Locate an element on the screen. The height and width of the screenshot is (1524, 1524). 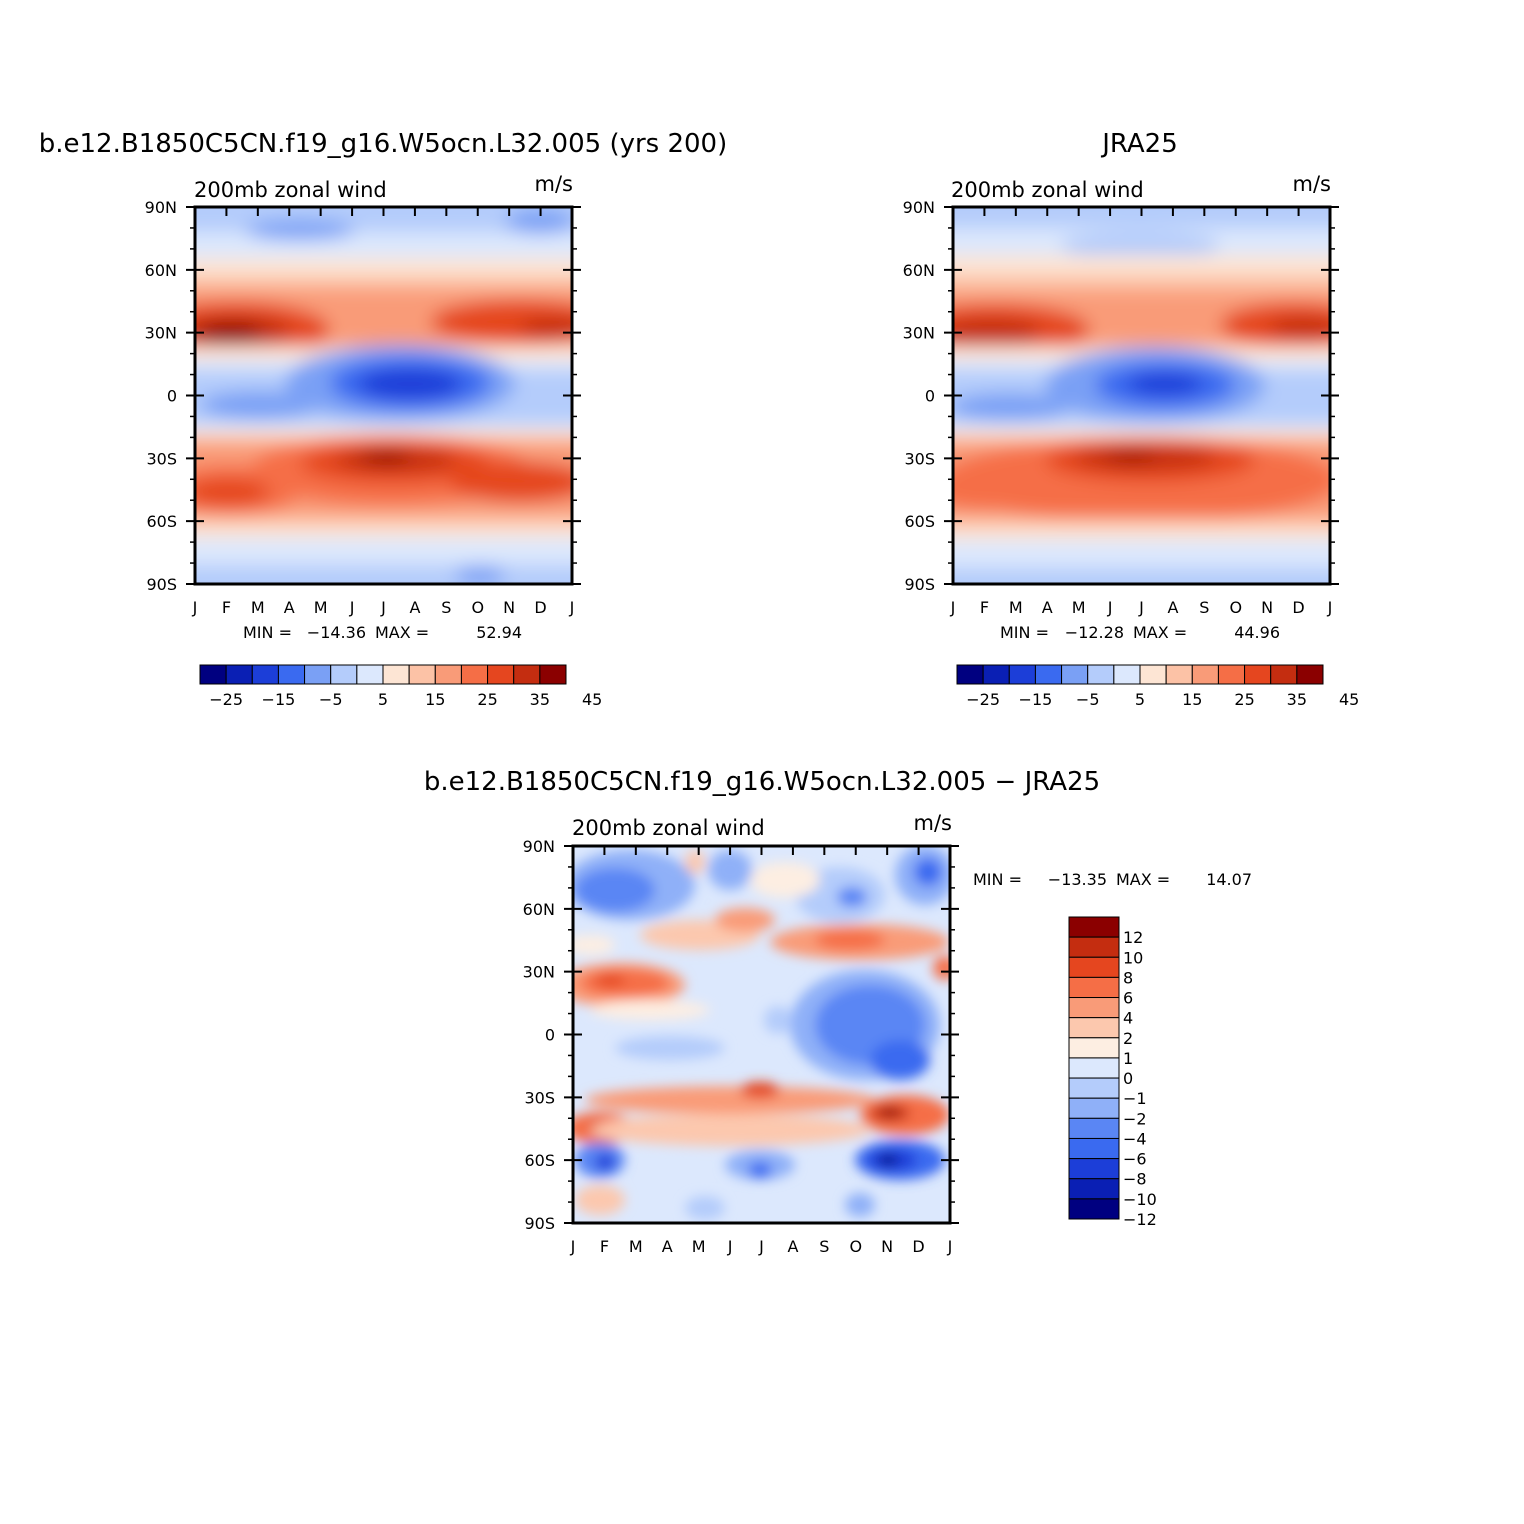
model-max-value: 52.94 is located at coordinates (499, 632).